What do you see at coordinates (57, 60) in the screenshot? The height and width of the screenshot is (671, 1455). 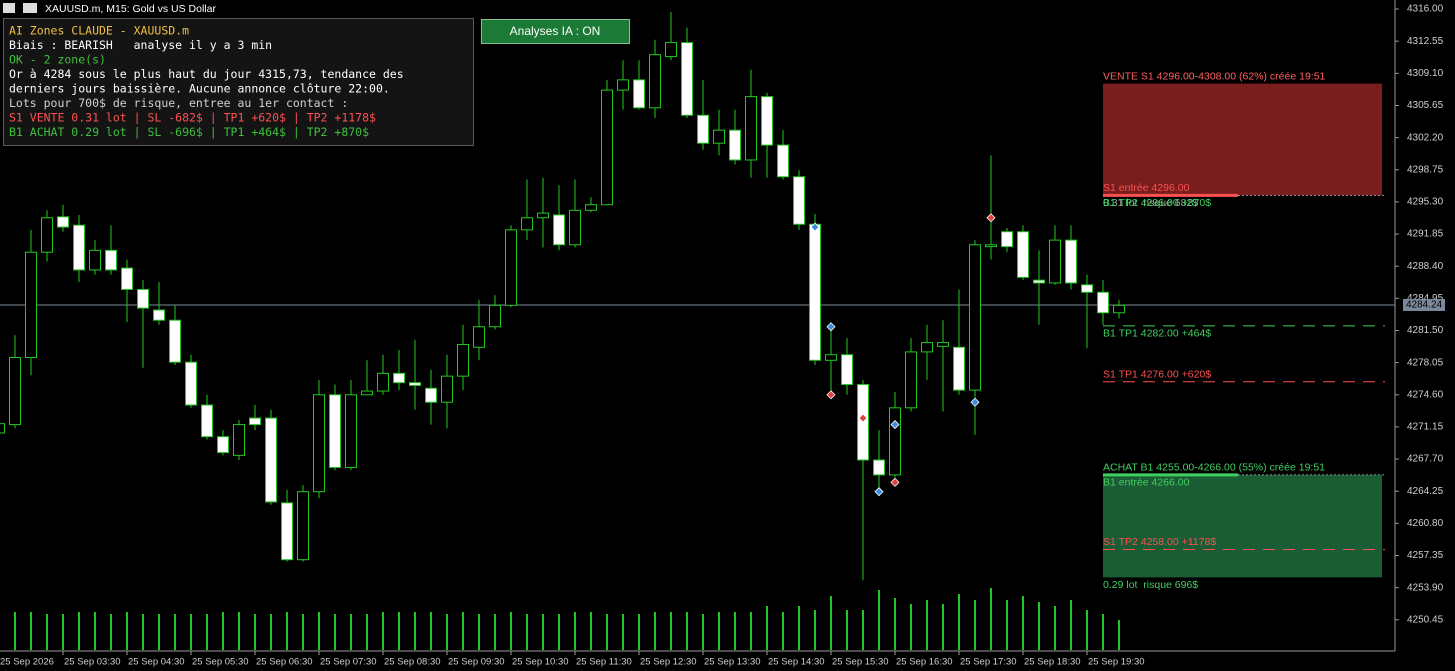 I see `panel-line: OK - 2 zone(s)` at bounding box center [57, 60].